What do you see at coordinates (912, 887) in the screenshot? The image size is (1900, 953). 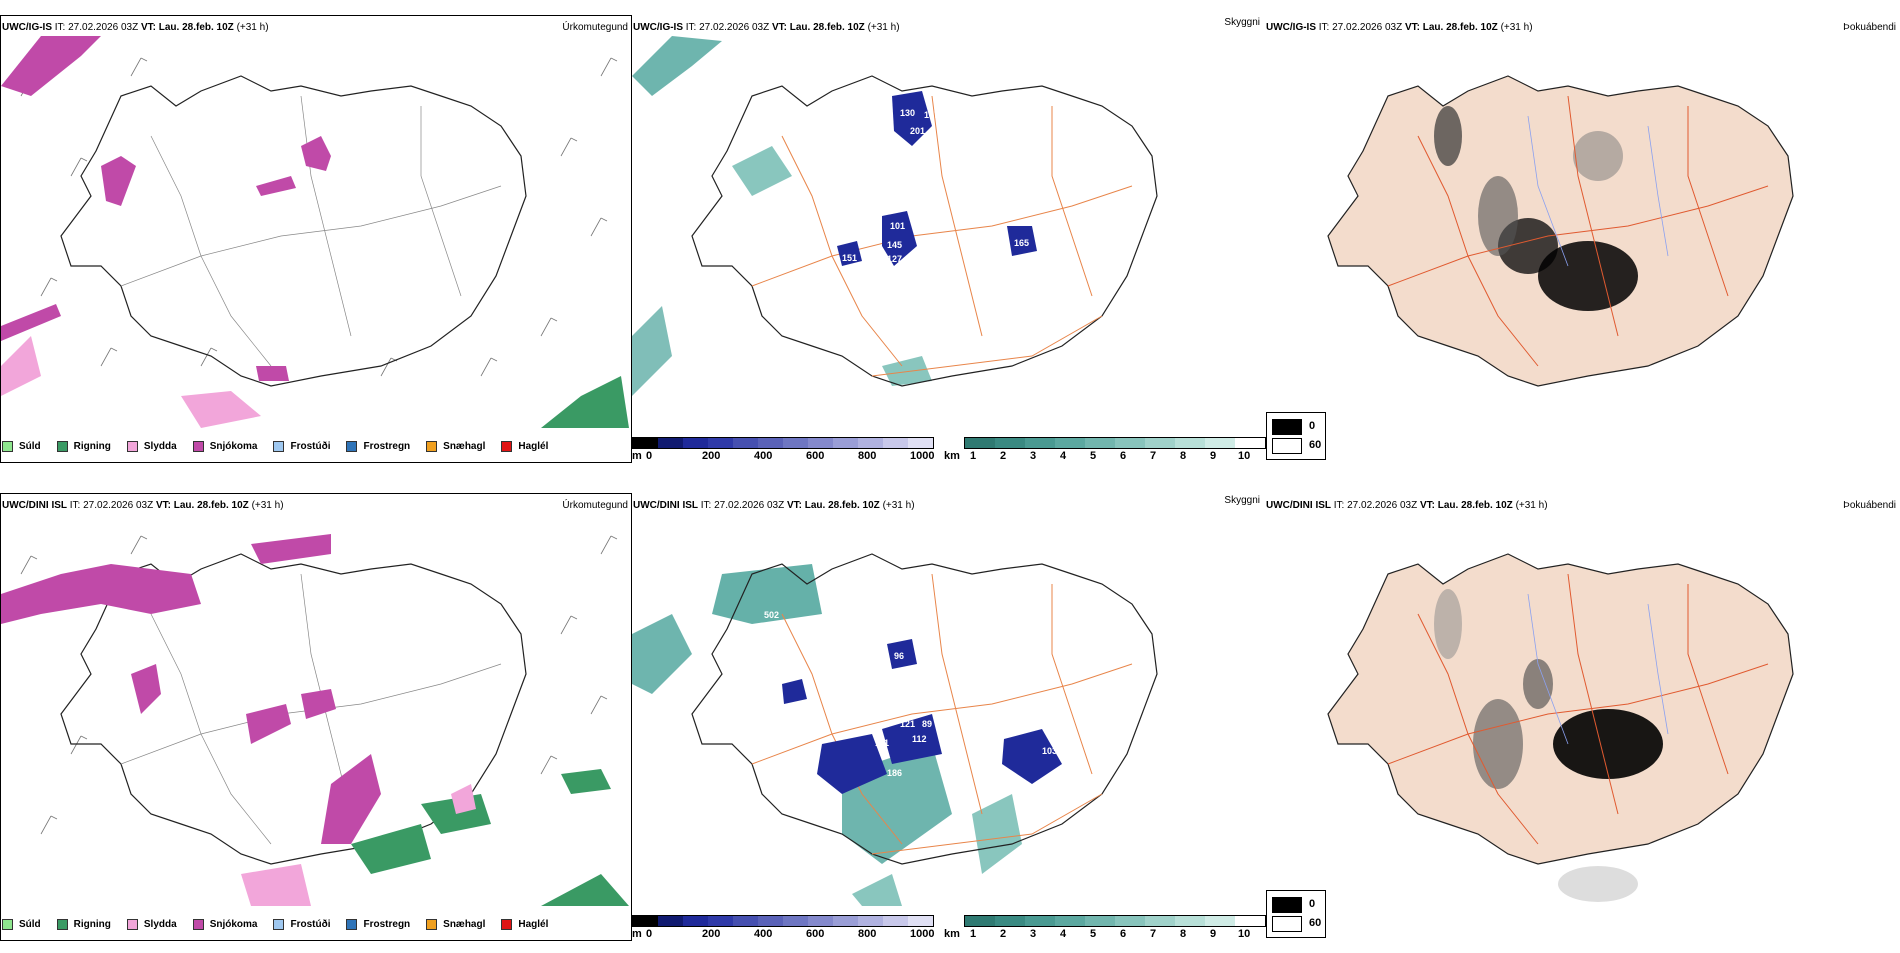 I see `ceiling-label: 331` at bounding box center [912, 887].